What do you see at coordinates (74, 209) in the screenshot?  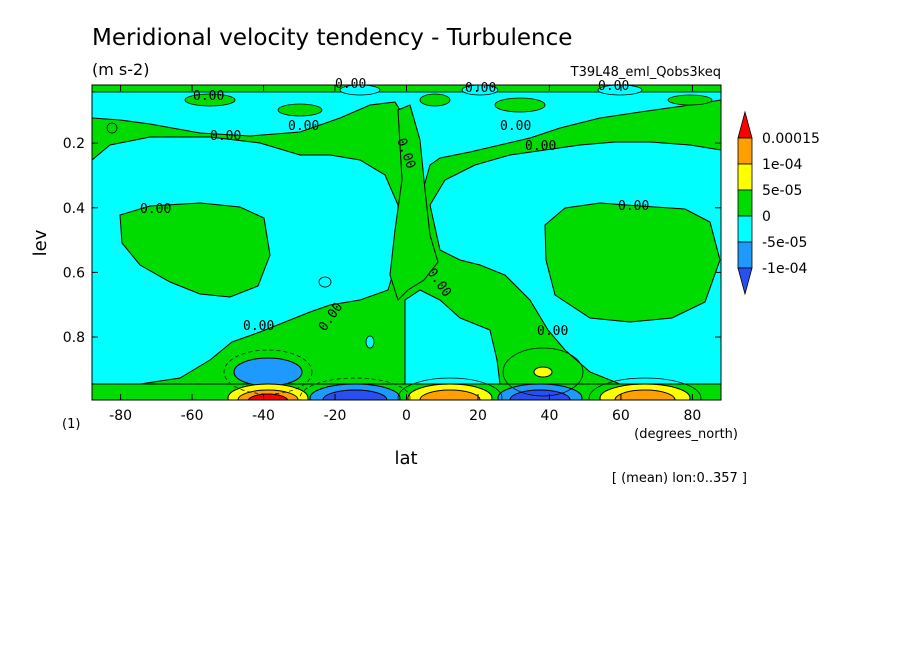 I see `y-tick-label: 0.4` at bounding box center [74, 209].